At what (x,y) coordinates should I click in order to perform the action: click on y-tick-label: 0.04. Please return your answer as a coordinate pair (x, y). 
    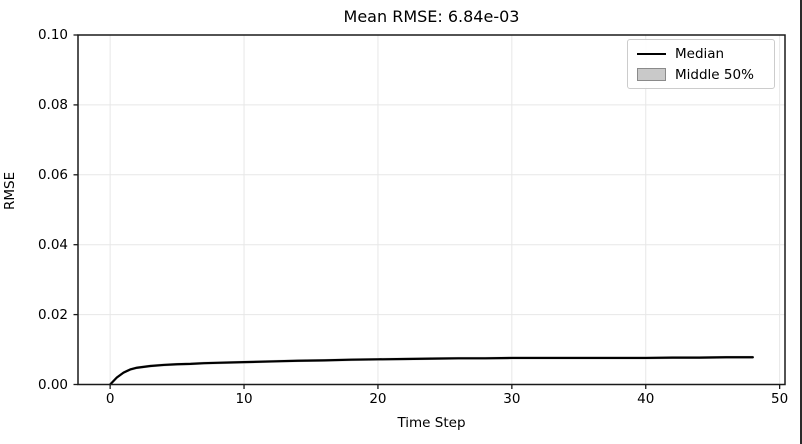
    Looking at the image, I should click on (52, 244).